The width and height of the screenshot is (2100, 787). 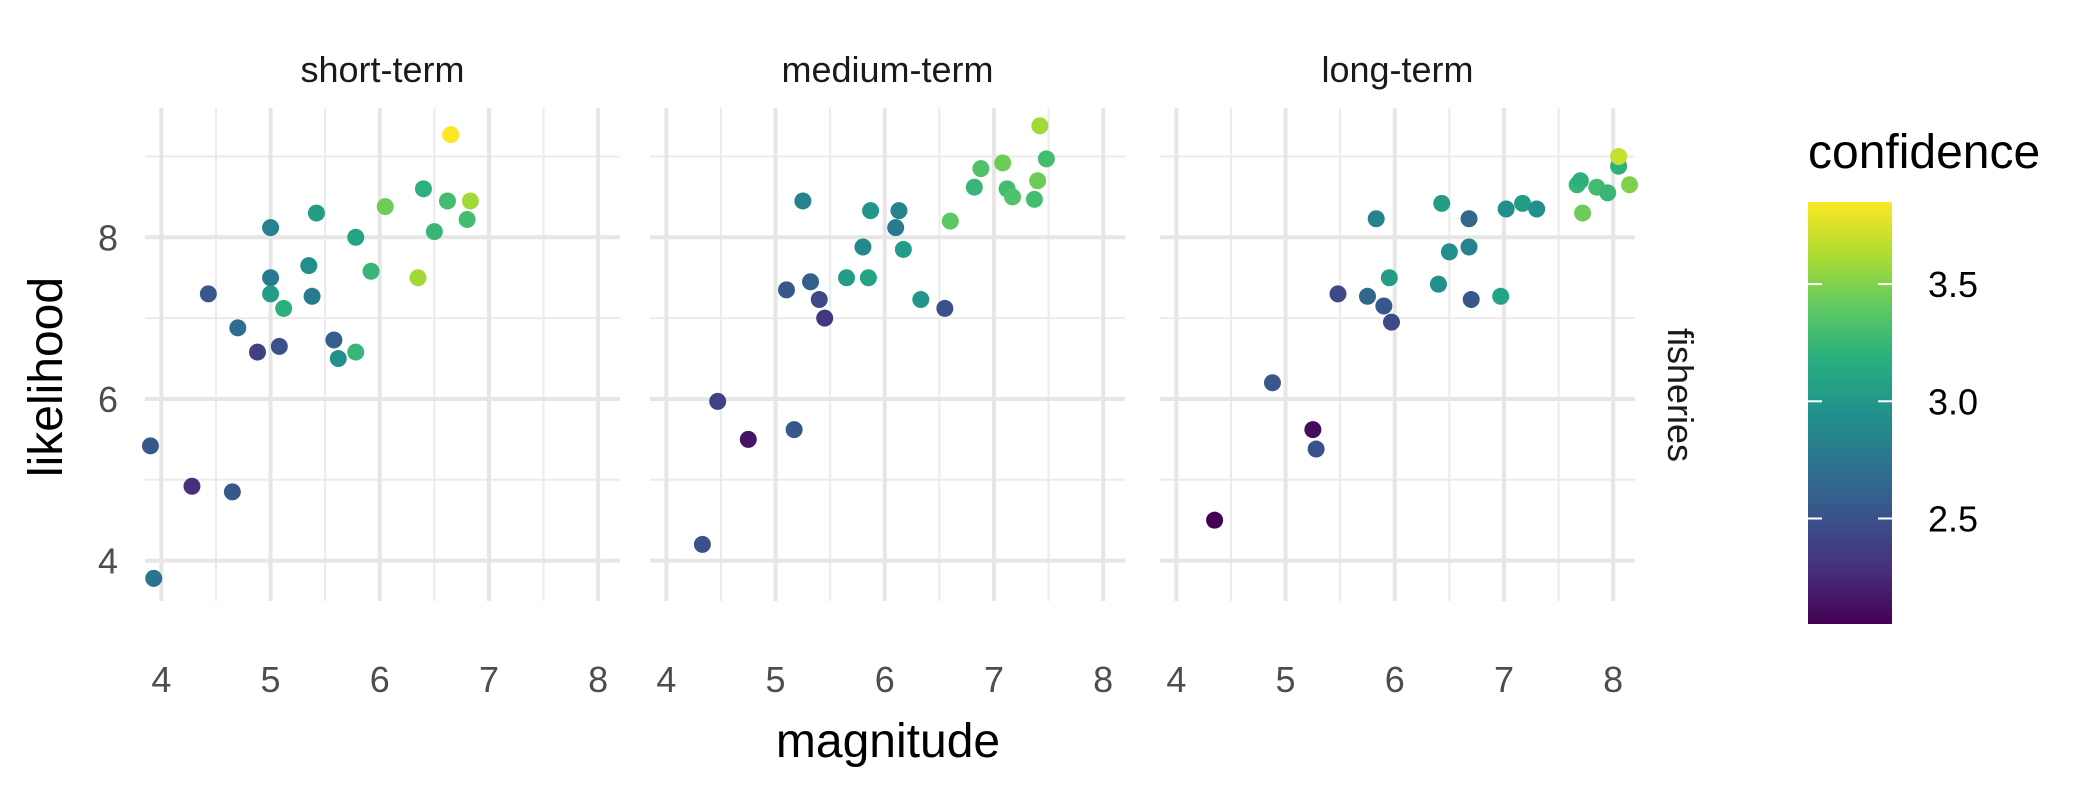 I want to click on y-tick-label: 8, so click(x=108, y=237).